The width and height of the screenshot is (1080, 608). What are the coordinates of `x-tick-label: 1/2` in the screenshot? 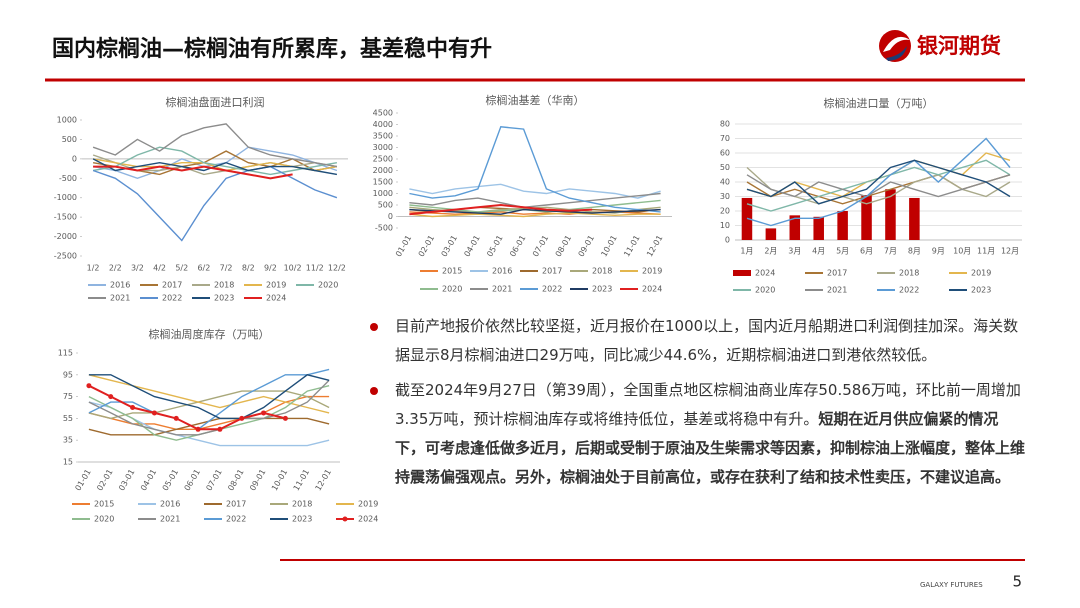 It's located at (93, 268).